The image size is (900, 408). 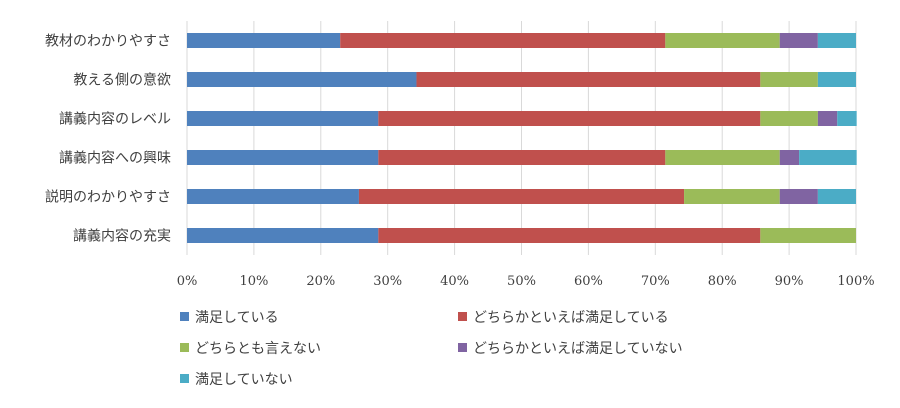 What do you see at coordinates (122, 80) in the screenshot?
I see `category-label: 教える側の意欲` at bounding box center [122, 80].